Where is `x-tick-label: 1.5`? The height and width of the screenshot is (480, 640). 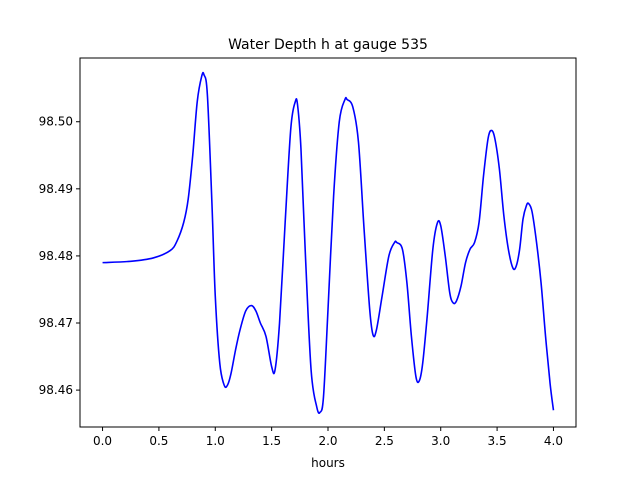
x-tick-label: 1.5 is located at coordinates (271, 441).